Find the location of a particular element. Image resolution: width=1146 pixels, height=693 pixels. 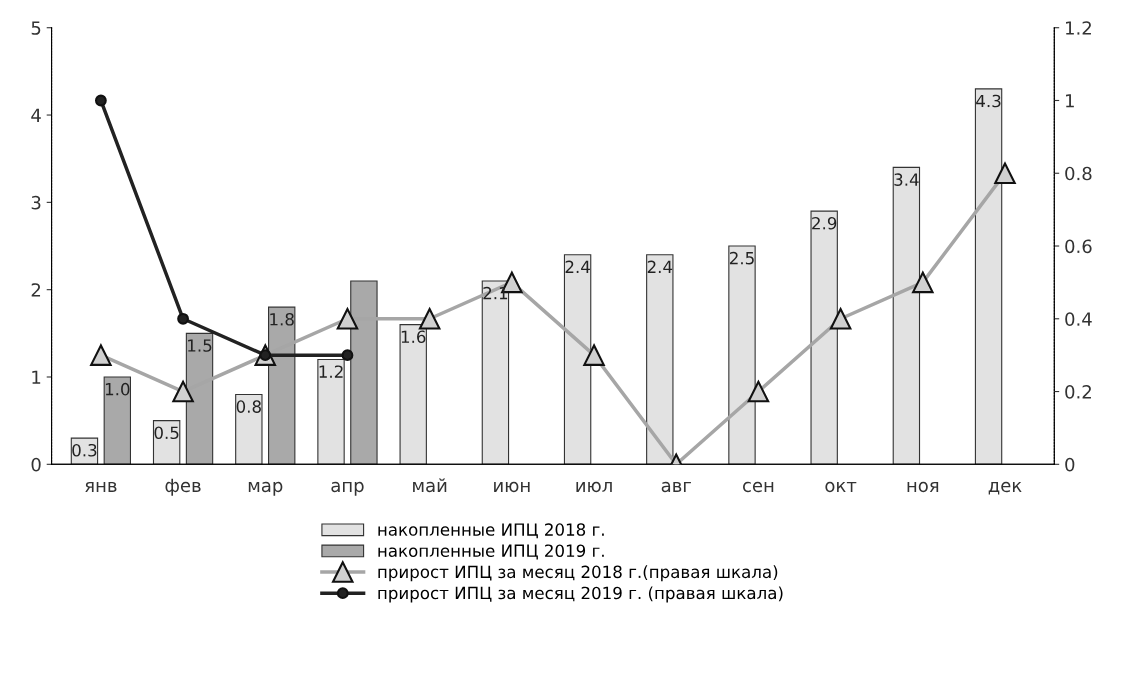

y-tick-label: 0 is located at coordinates (36, 464).